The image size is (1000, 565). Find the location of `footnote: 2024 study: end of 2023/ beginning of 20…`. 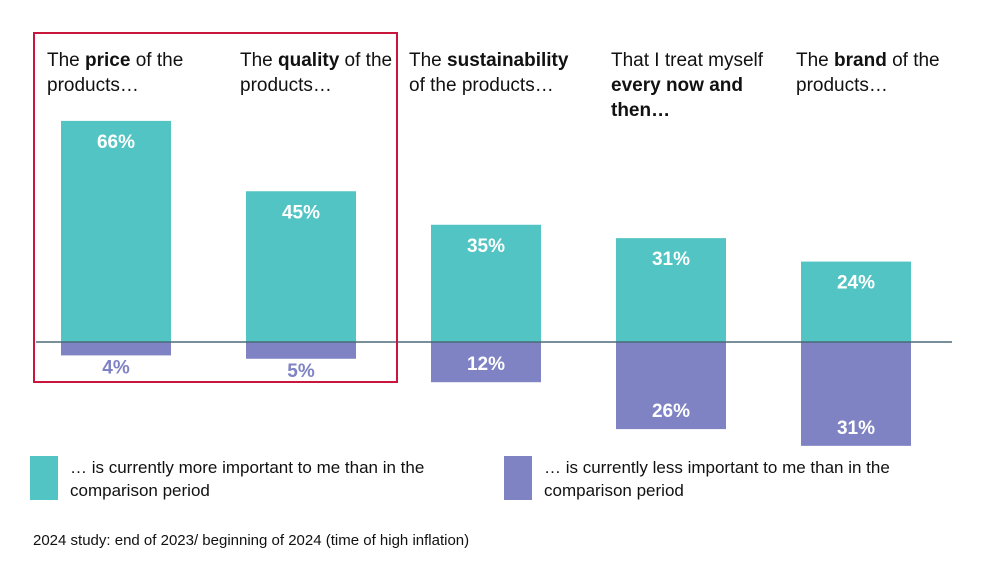

footnote: 2024 study: end of 2023/ beginning of 20… is located at coordinates (251, 540).